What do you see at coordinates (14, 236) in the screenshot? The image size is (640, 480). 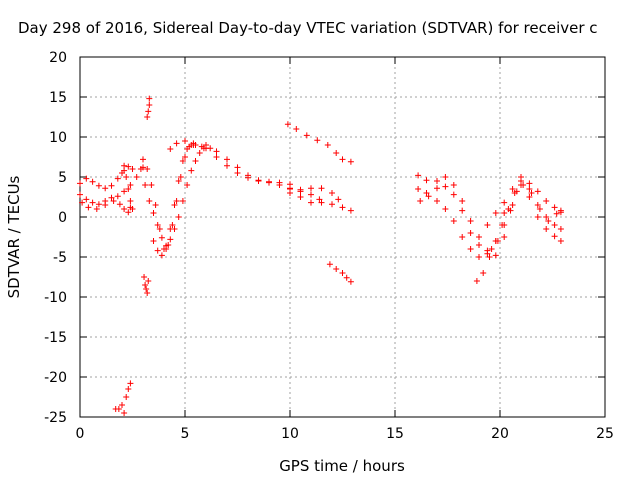 I see `y-axis-label: SDTVAR / TECUs` at bounding box center [14, 236].